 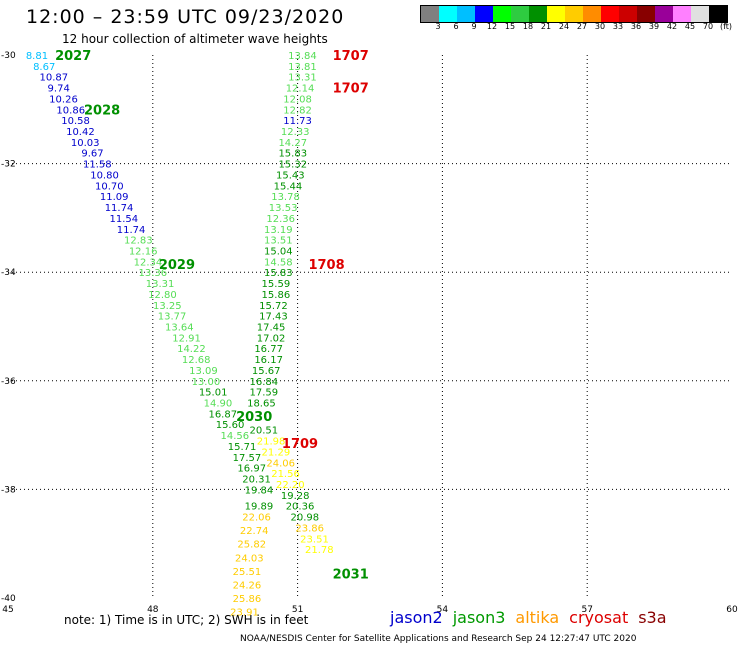 What do you see at coordinates (586, 610) in the screenshot?
I see `x-tick-label: 57` at bounding box center [586, 610].